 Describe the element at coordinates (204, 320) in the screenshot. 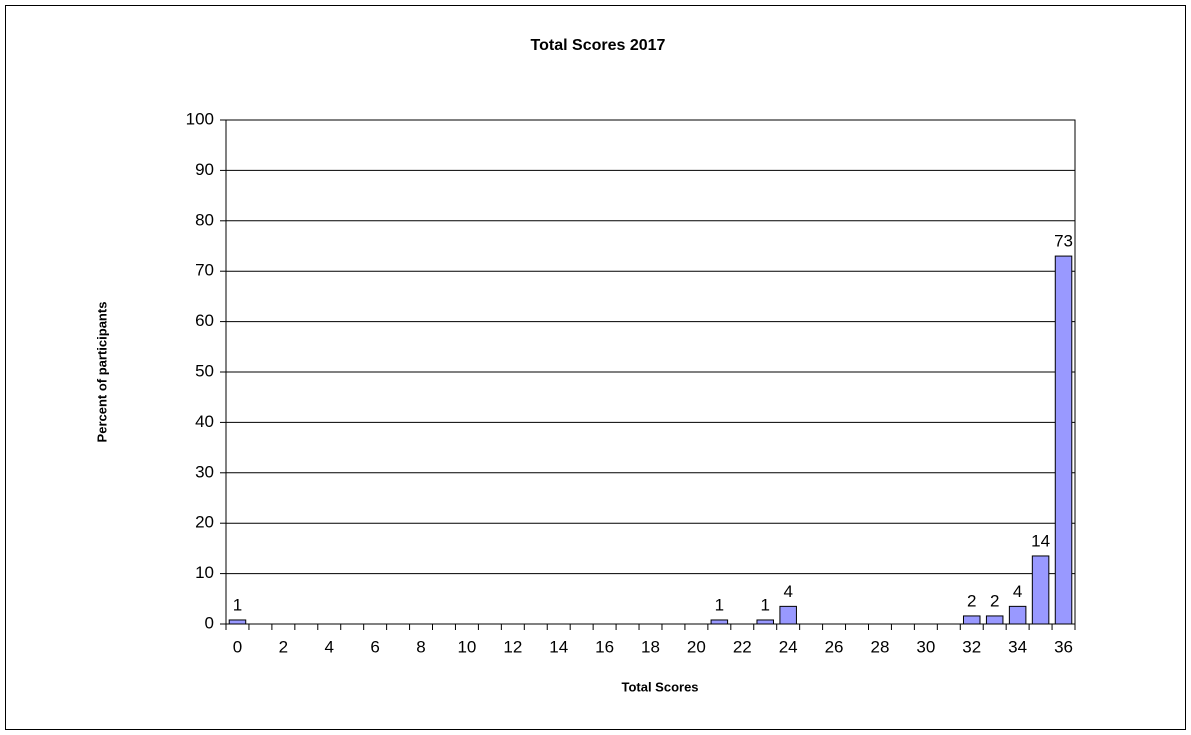

I see `y-tick-label: 60` at that location.